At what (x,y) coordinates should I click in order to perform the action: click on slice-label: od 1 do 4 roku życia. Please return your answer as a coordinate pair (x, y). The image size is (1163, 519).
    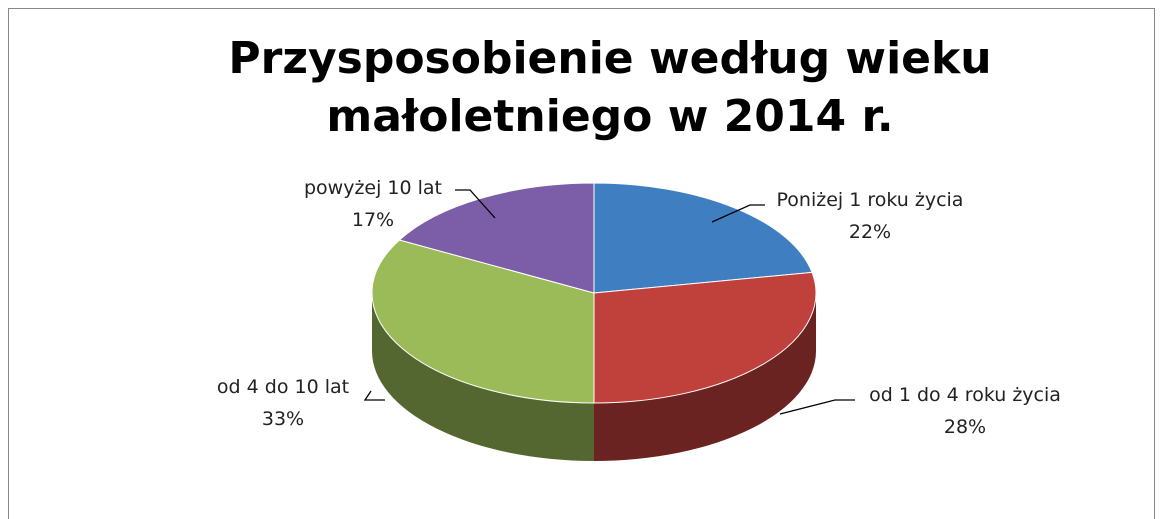
    Looking at the image, I should click on (965, 395).